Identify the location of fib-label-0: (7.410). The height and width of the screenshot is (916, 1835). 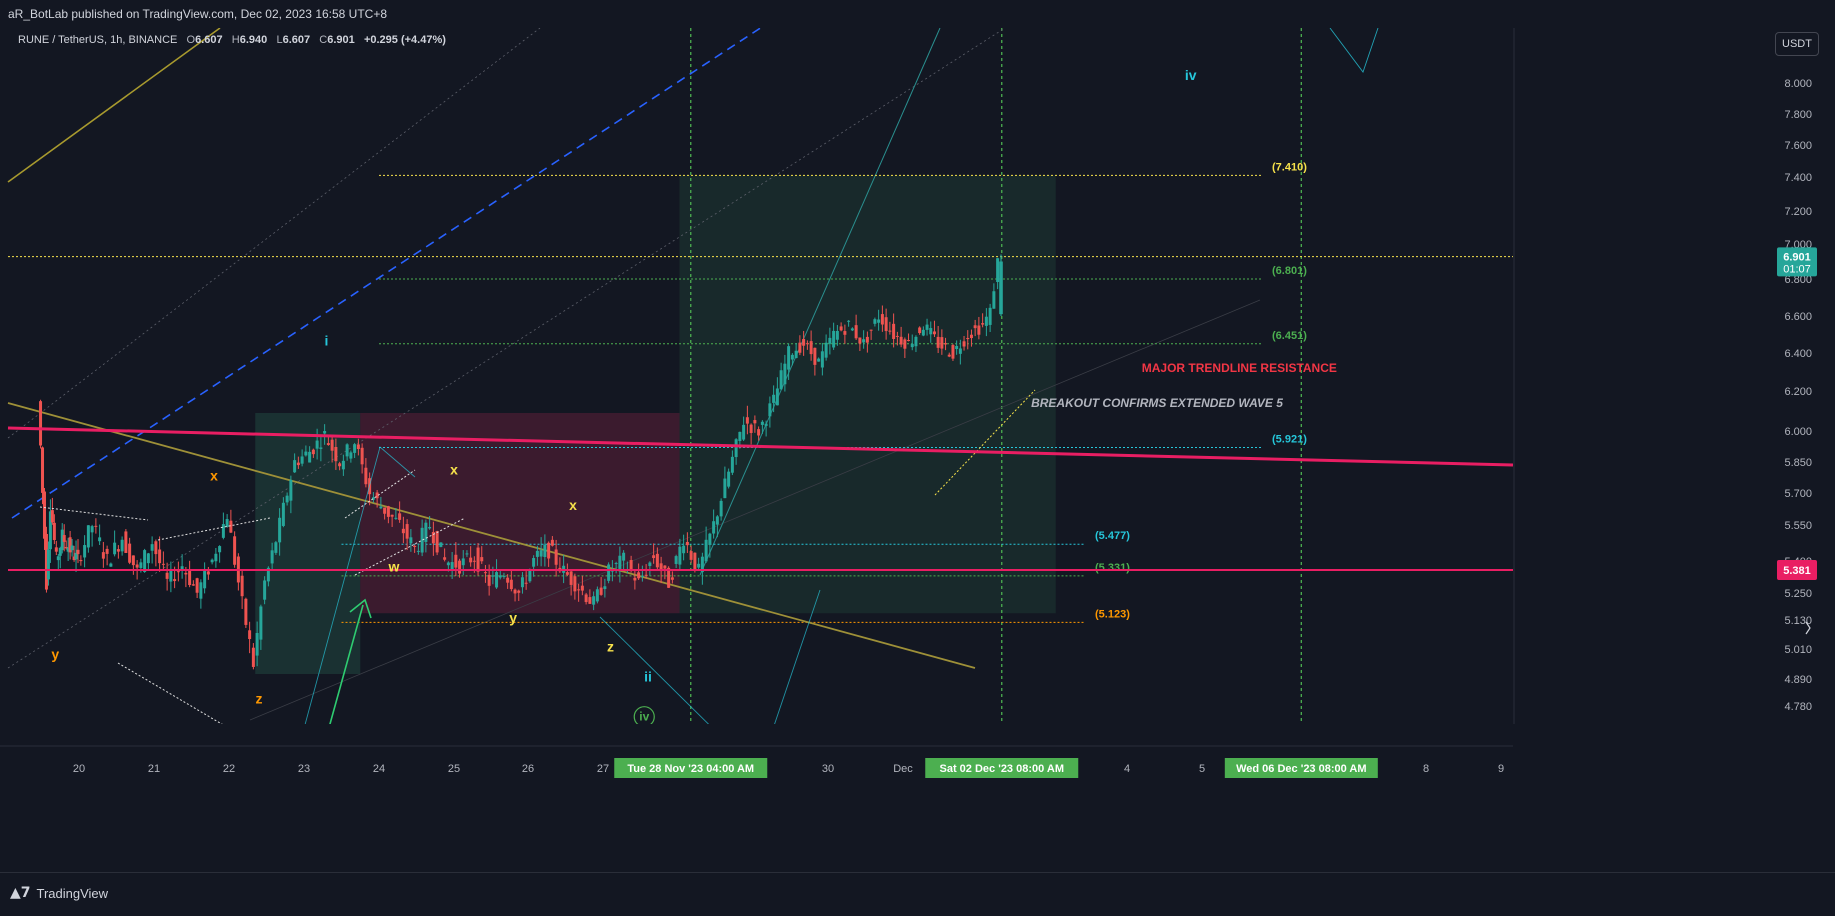
(1289, 167).